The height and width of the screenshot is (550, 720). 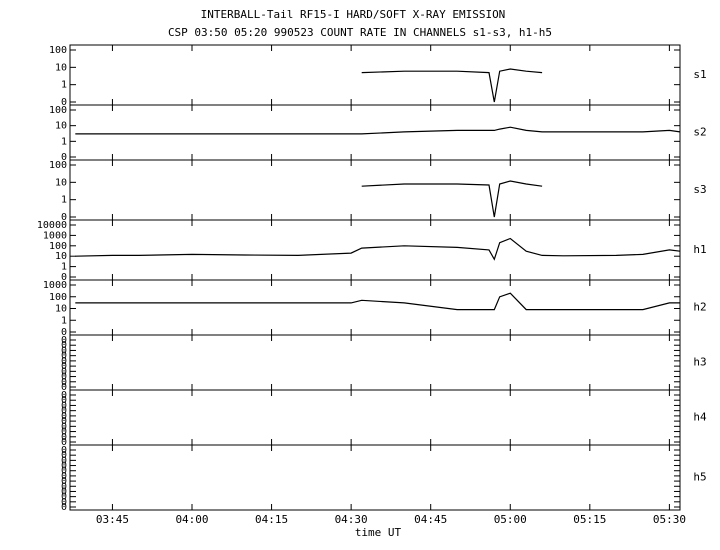 I want to click on x-tick-label: 05:15, so click(x=589, y=519).